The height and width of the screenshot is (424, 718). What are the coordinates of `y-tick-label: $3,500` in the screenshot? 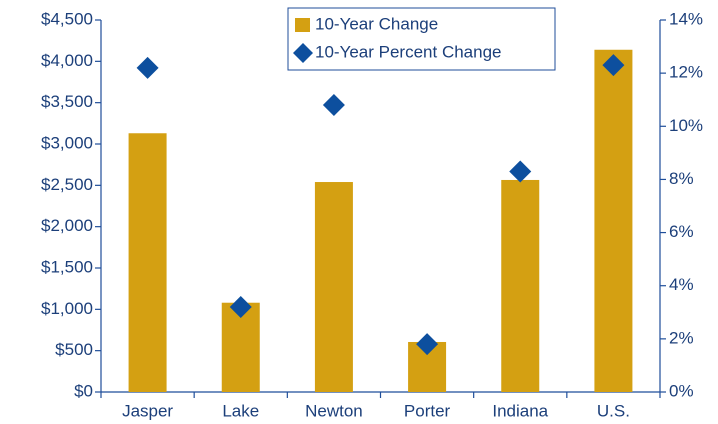 It's located at (67, 101).